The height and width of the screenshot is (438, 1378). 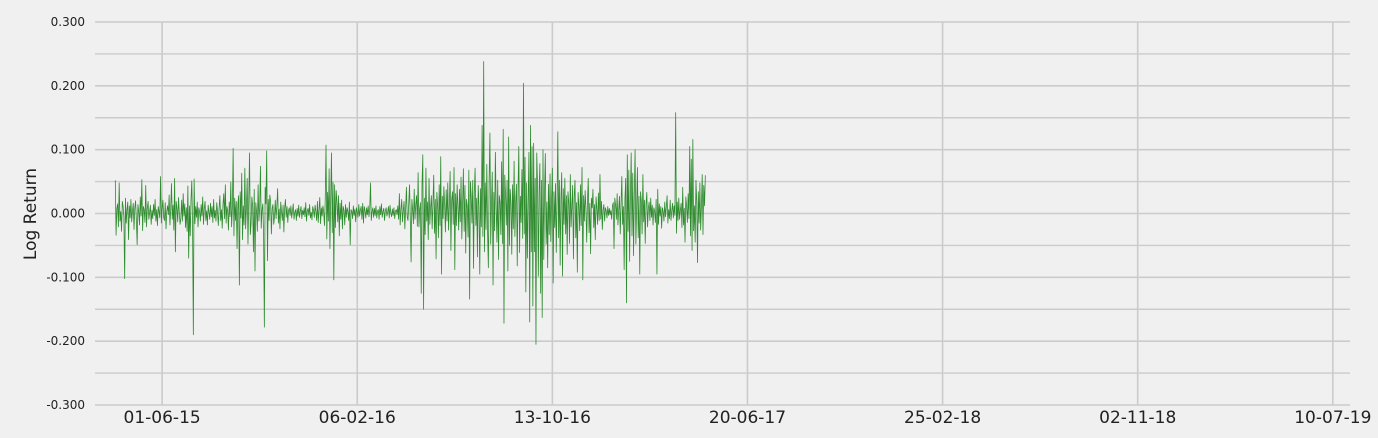 What do you see at coordinates (1332, 418) in the screenshot?
I see `x-tick-label-6: 10-07-19` at bounding box center [1332, 418].